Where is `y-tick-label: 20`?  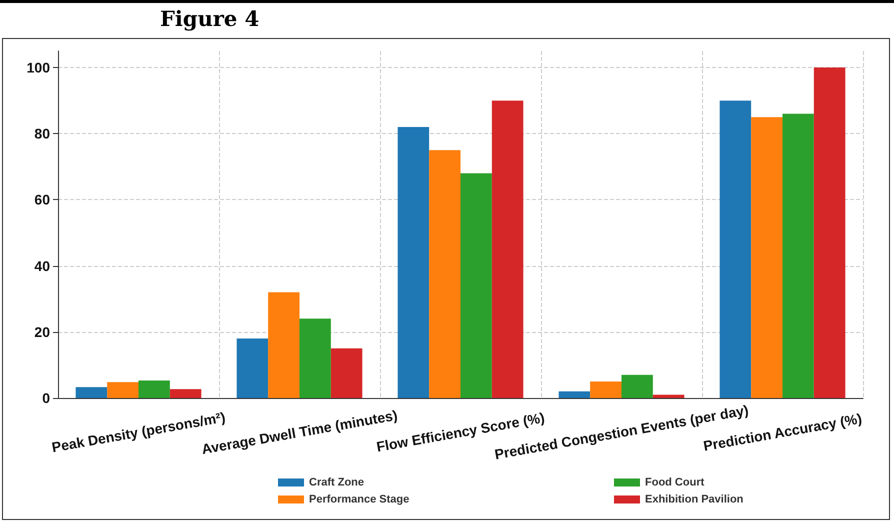
y-tick-label: 20 is located at coordinates (42, 332).